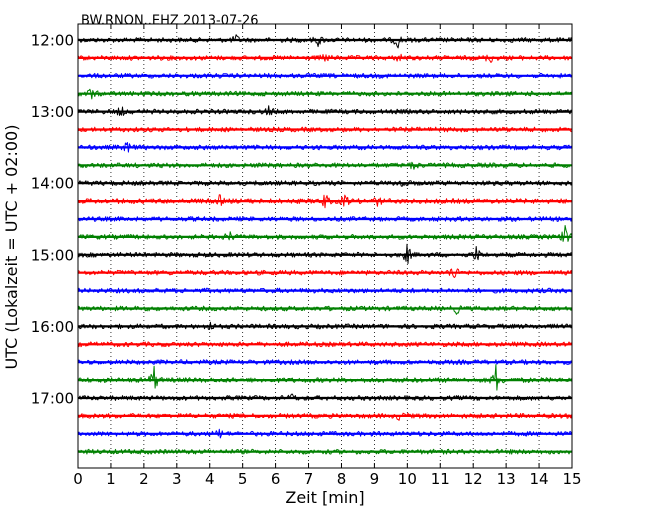 The height and width of the screenshot is (520, 650). What do you see at coordinates (52, 327) in the screenshot?
I see `y-tick-label: 16:00` at bounding box center [52, 327].